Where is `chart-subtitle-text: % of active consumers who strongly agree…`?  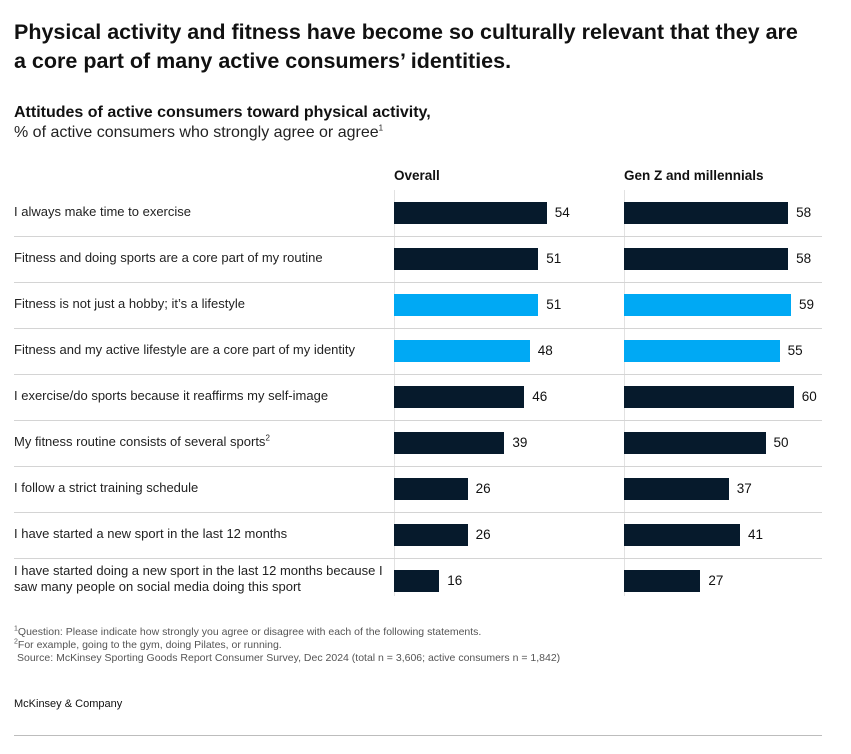
chart-subtitle-text: % of active consumers who strongly agree… is located at coordinates (196, 132).